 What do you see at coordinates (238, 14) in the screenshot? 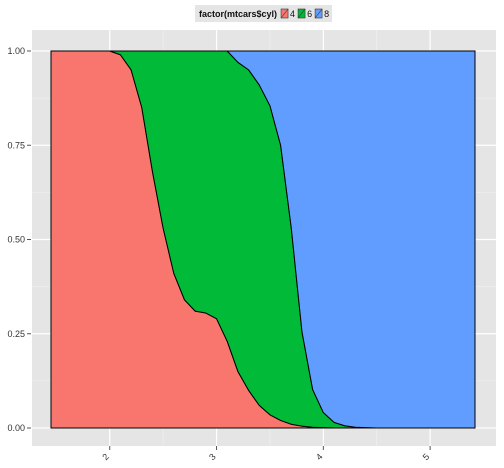
I see `legend-title: factor(mtcars$cyl)` at bounding box center [238, 14].